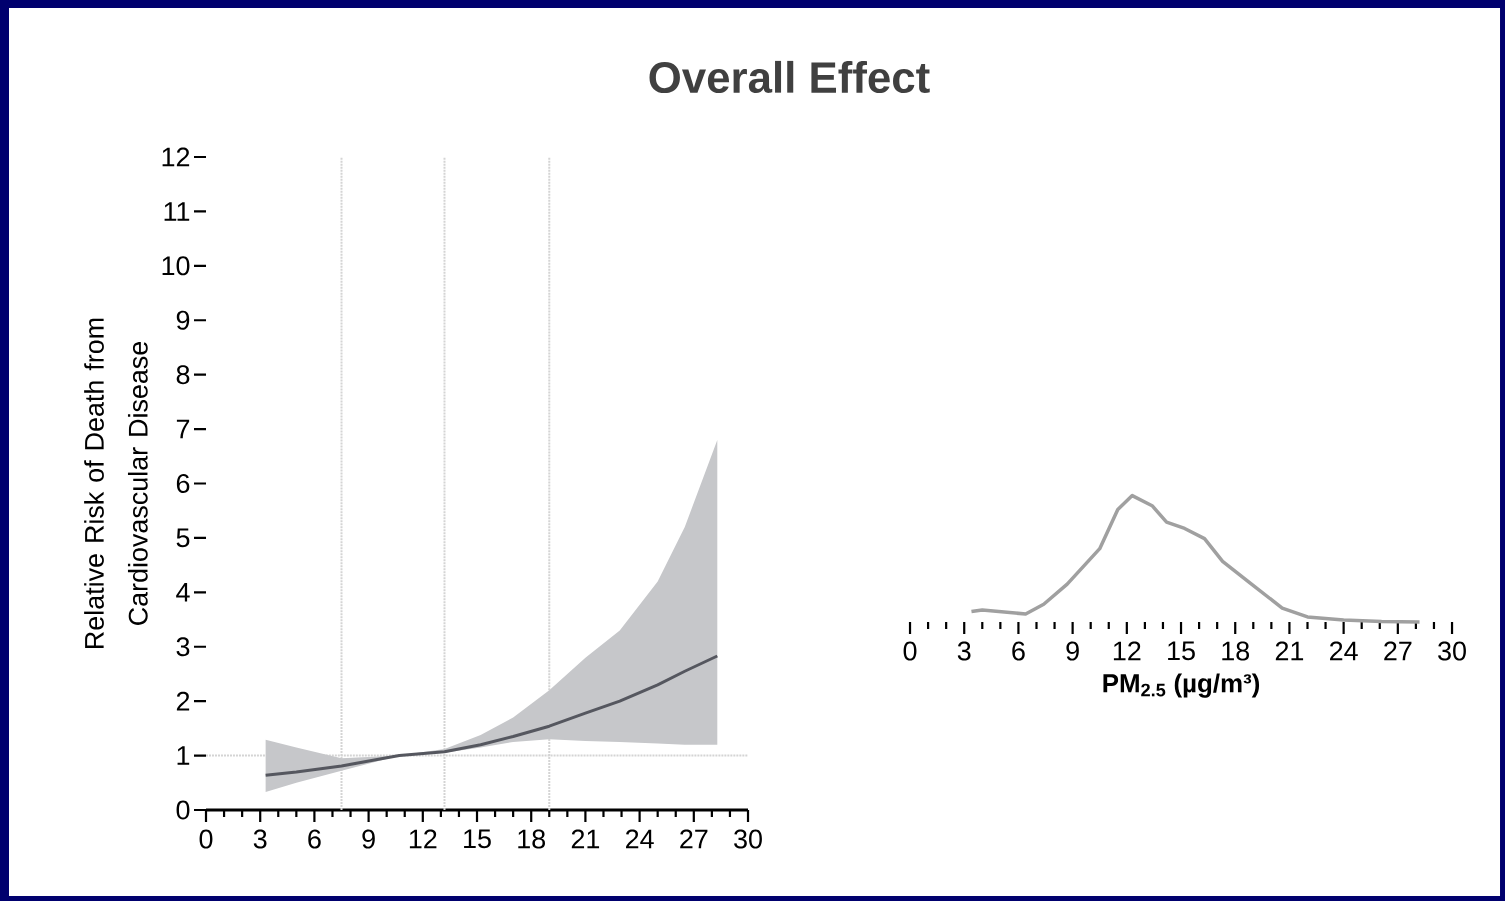  What do you see at coordinates (183, 483) in the screenshot?
I see `y-tick-label: 6` at bounding box center [183, 483].